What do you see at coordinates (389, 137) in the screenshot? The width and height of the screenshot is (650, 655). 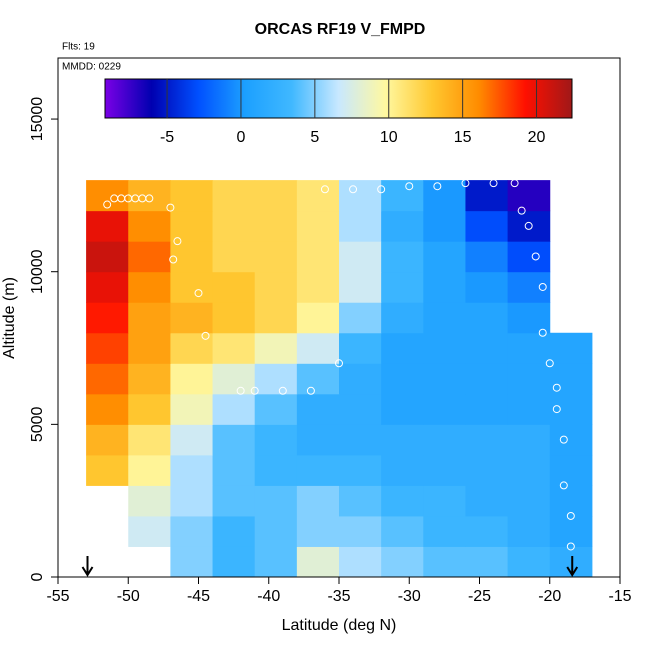 I see `colorbar-tick-label: 10` at bounding box center [389, 137].